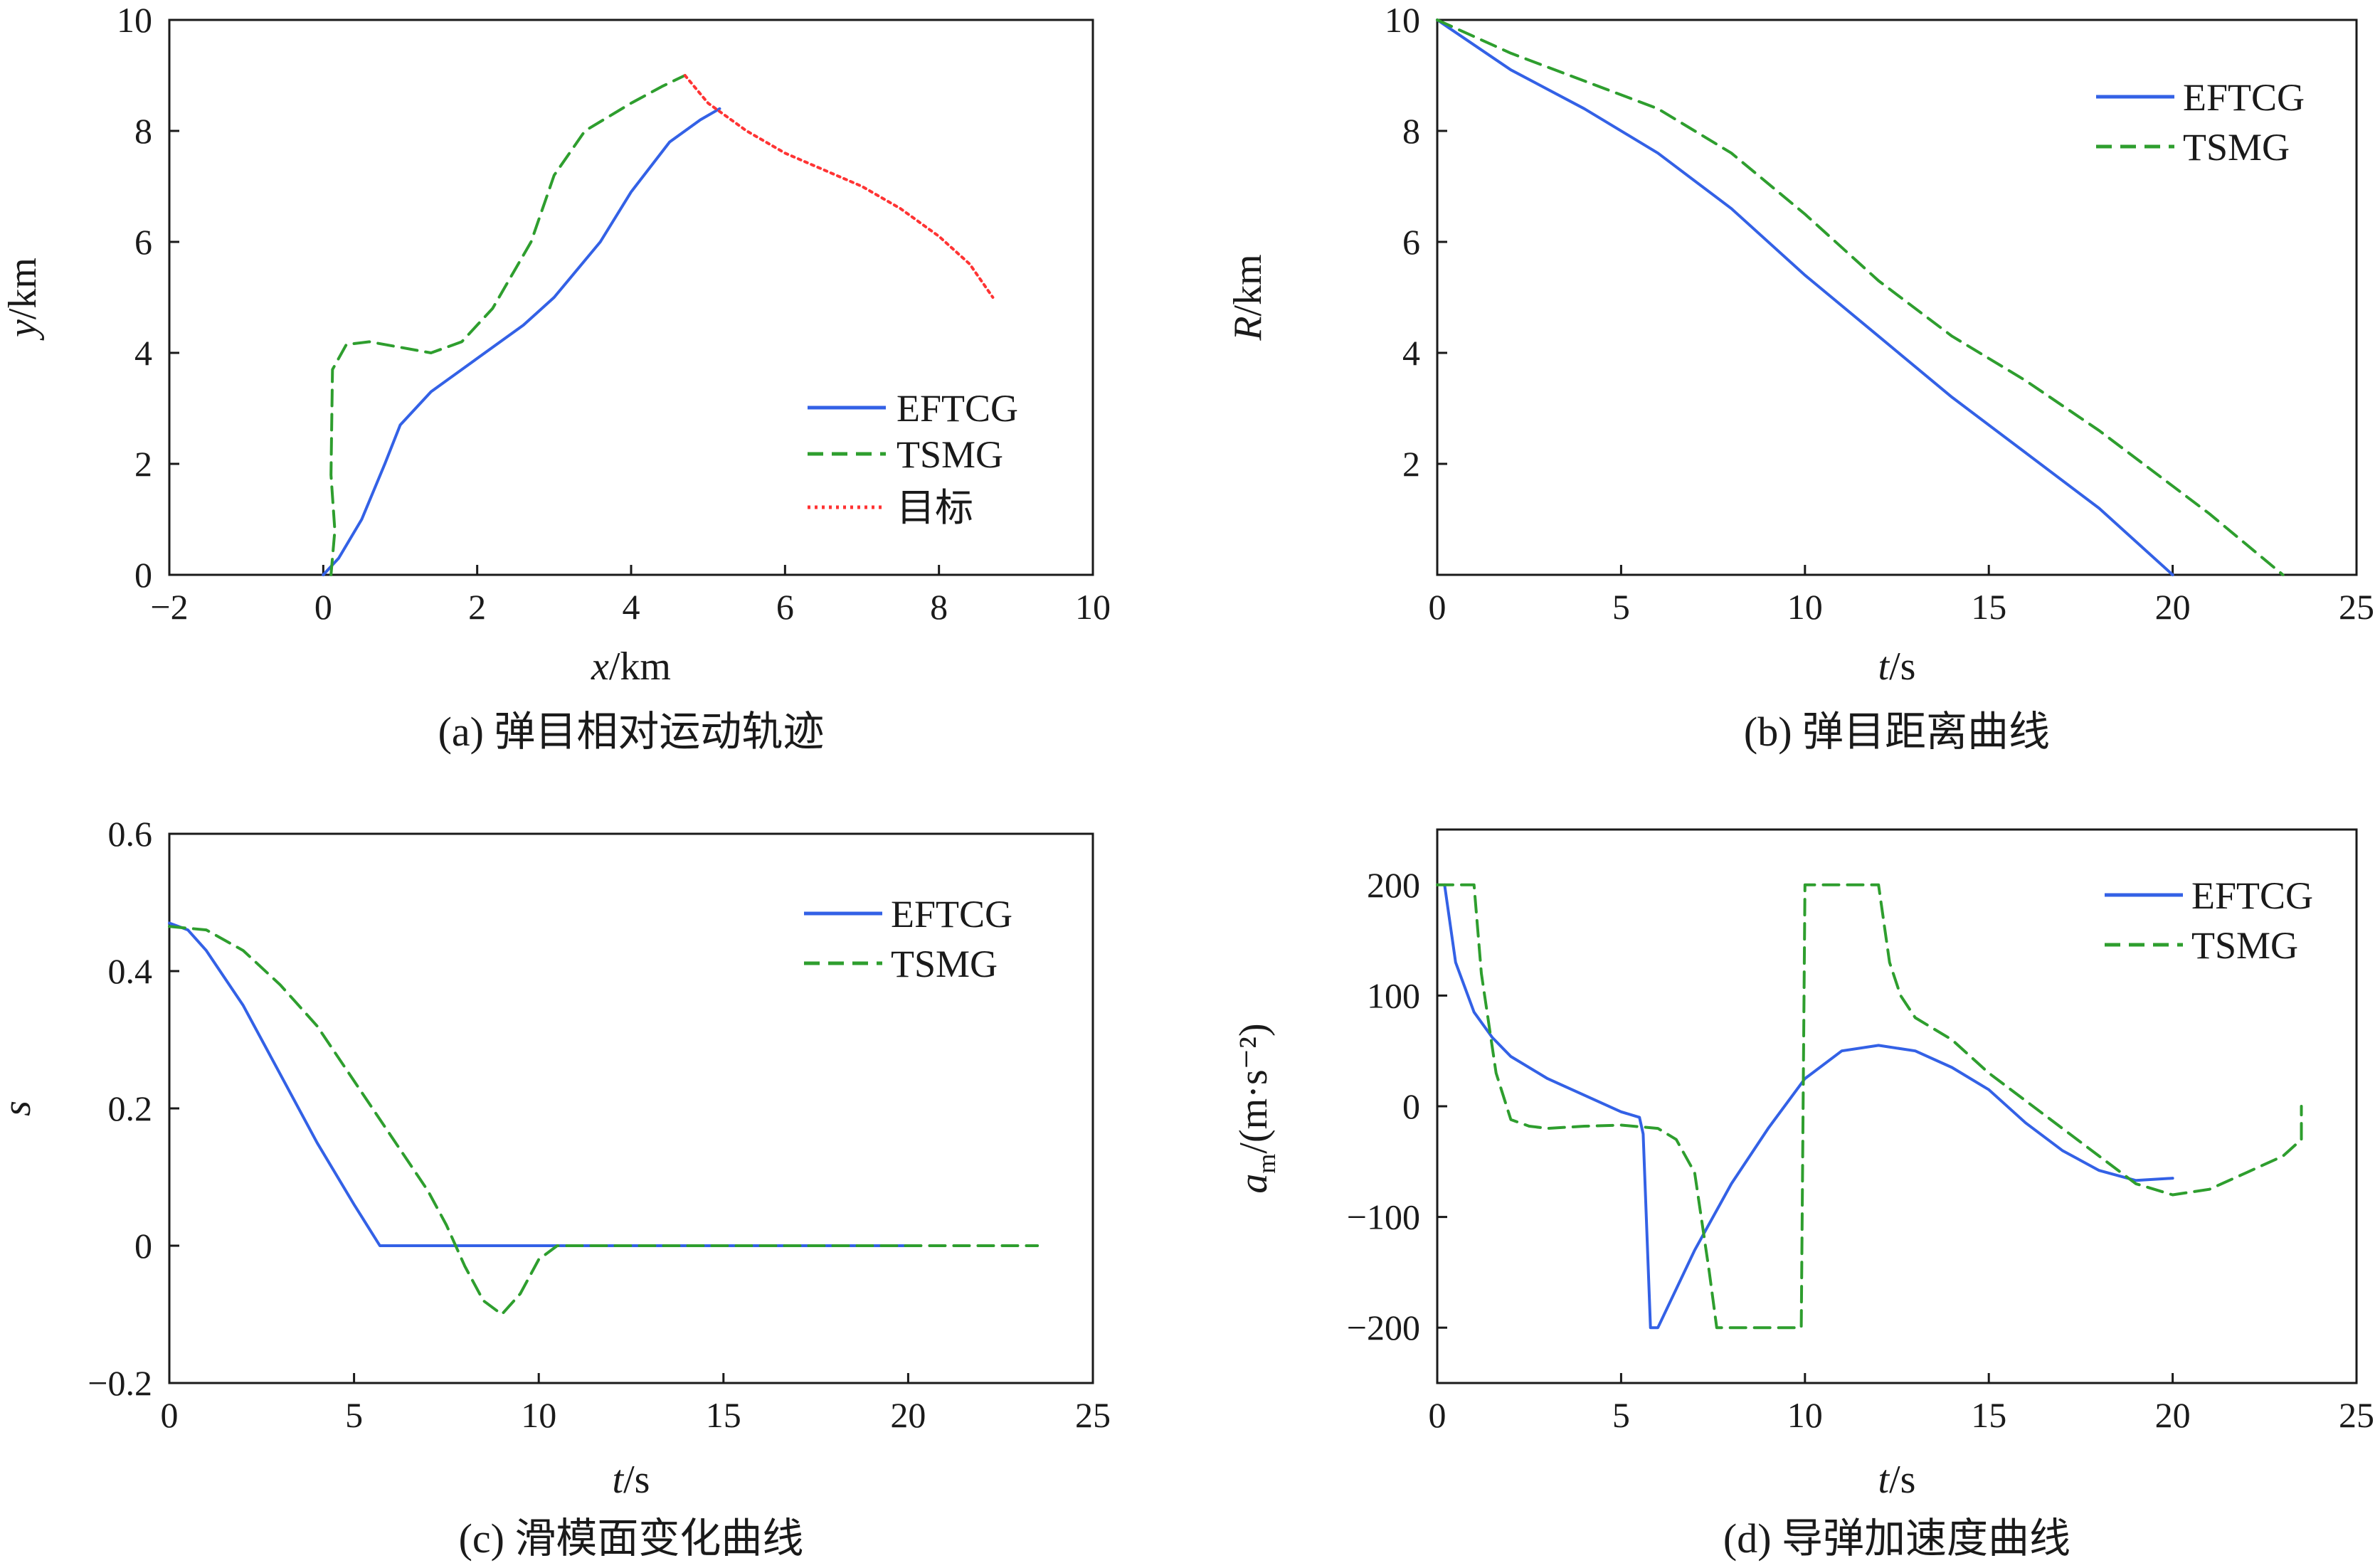  I want to click on panel-a-x-axis-label: x/km, so click(631, 667).